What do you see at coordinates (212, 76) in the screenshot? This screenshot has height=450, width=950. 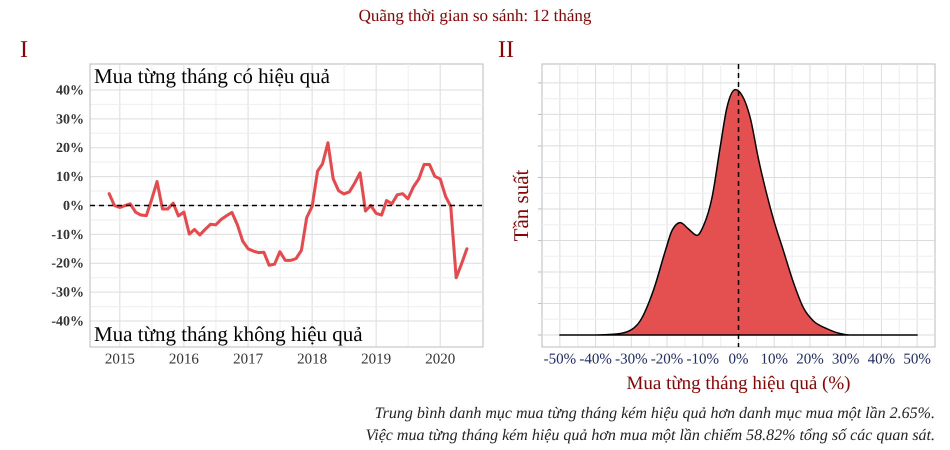 I see `annotation: Mua từng tháng có hiệu quả` at bounding box center [212, 76].